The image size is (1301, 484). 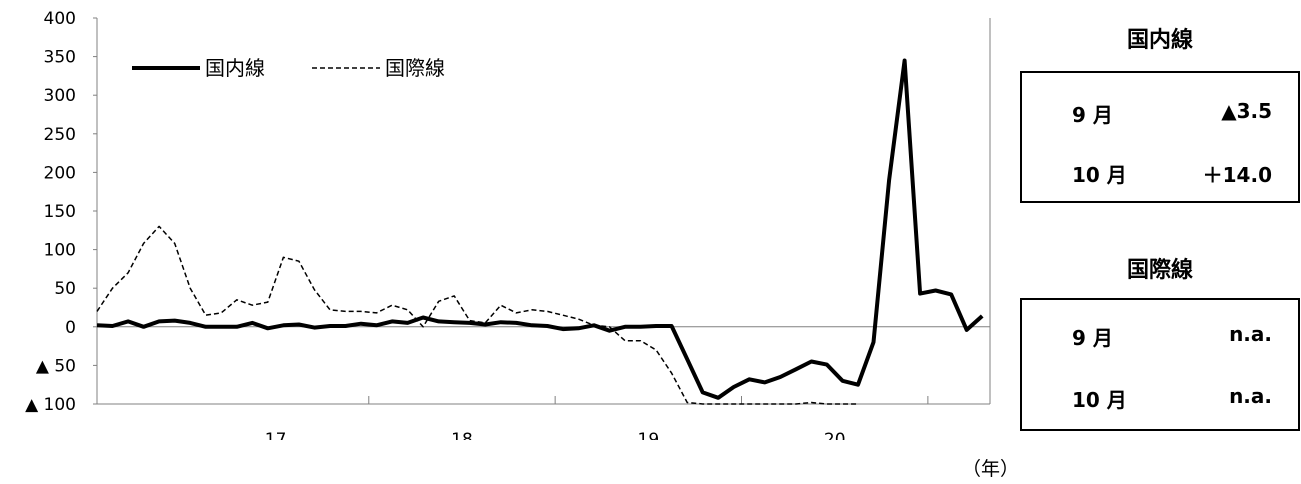 I want to click on y-tick-label: 0, so click(x=70, y=328).